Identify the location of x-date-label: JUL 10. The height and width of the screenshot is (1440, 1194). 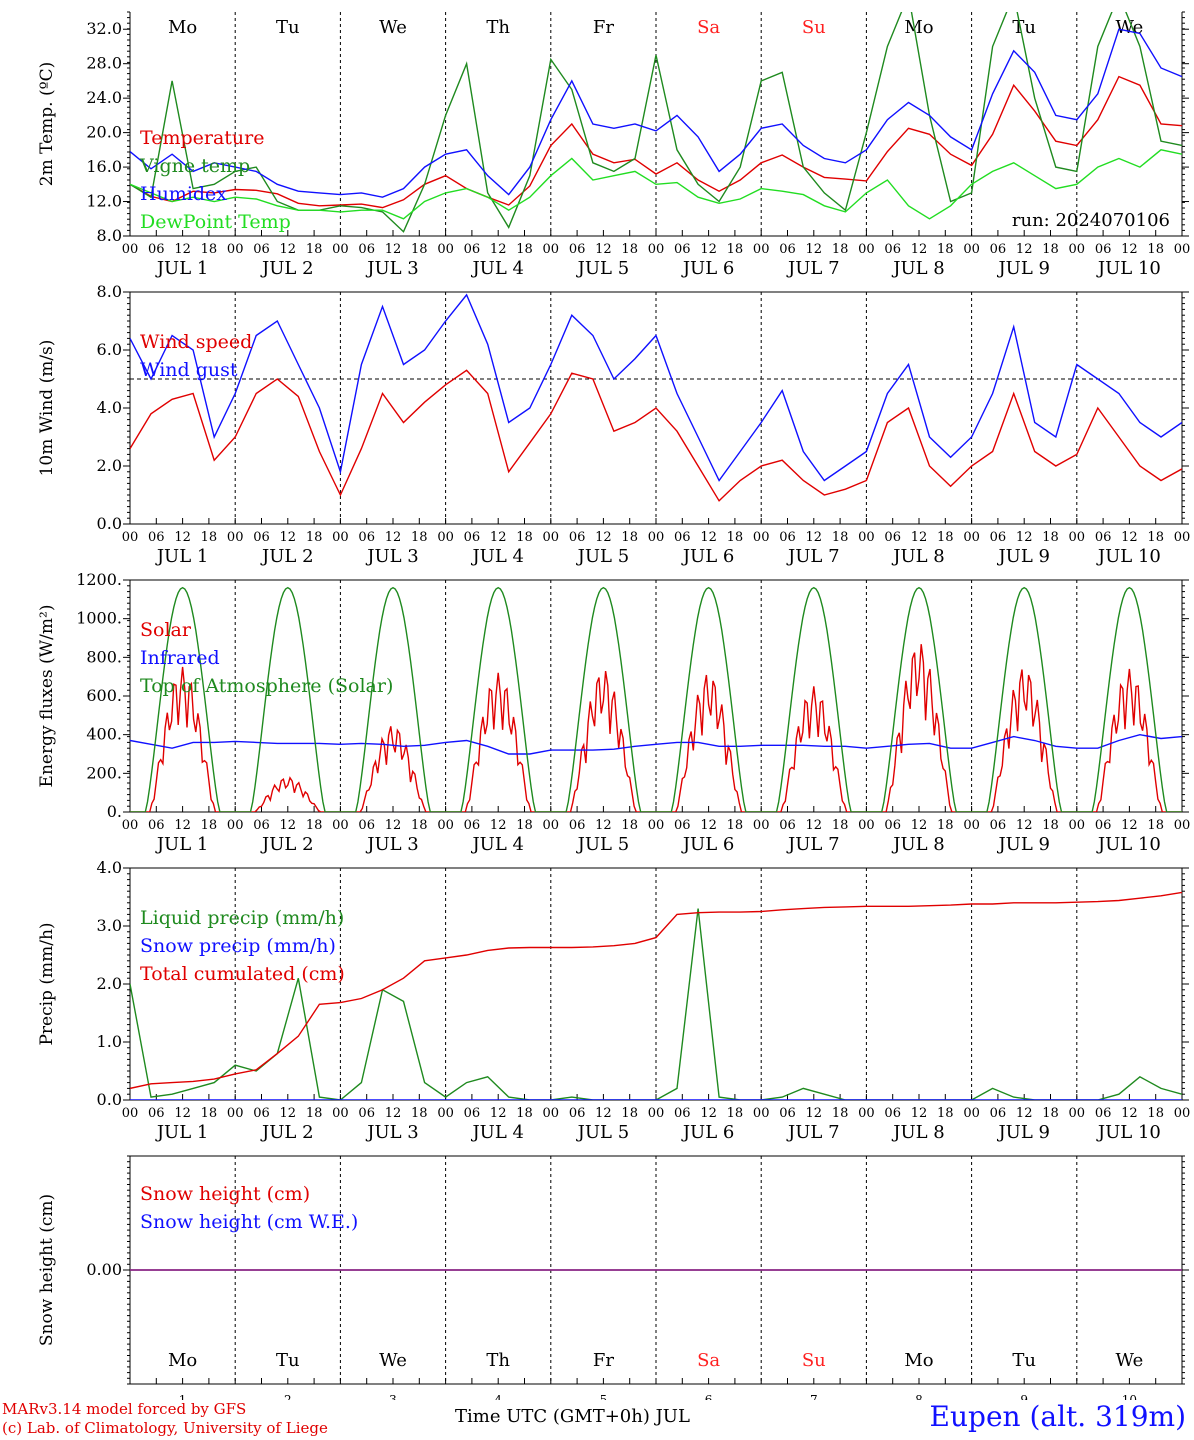
(1128, 268).